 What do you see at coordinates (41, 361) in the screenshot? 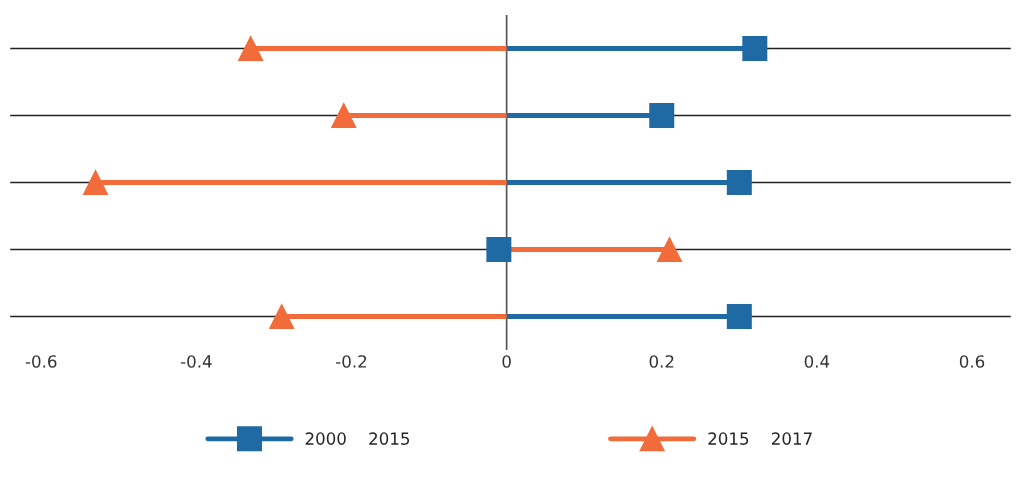
I see `x-tick-label: -0.6` at bounding box center [41, 361].